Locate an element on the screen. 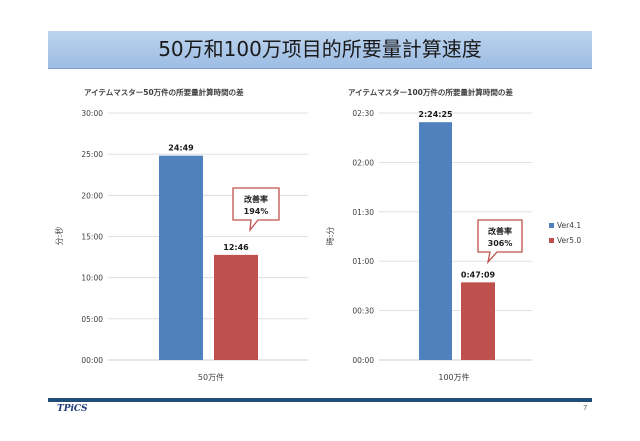  y-tick-label: 05:00 is located at coordinates (92, 319).